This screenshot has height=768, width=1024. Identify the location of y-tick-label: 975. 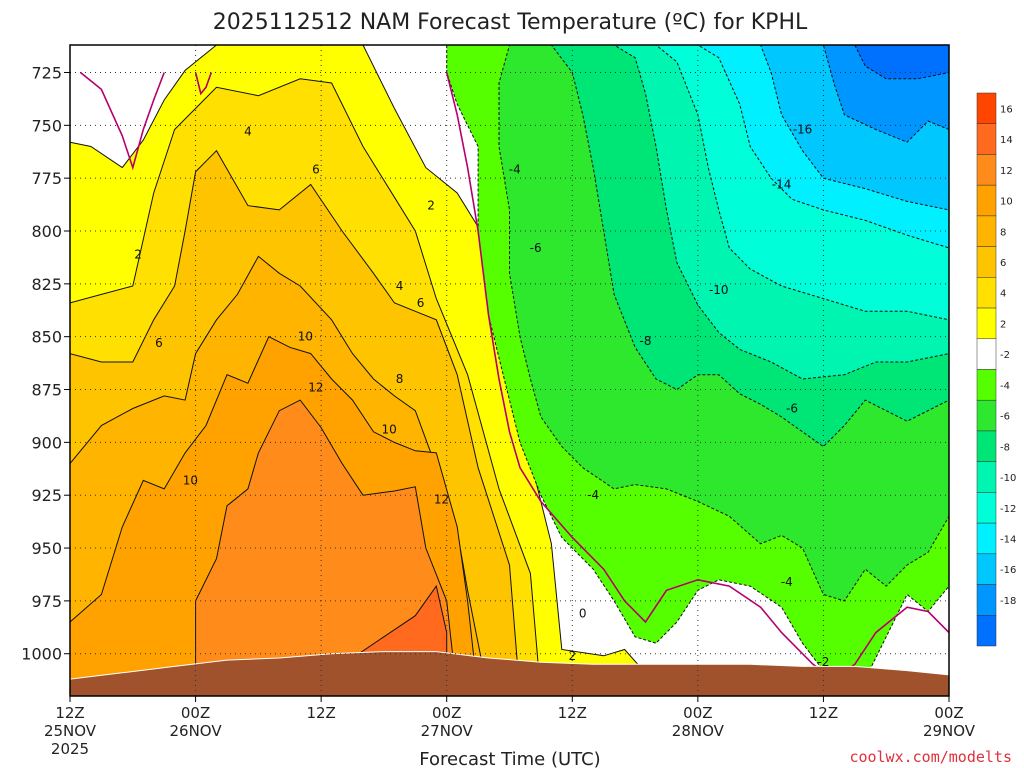
(46, 601).